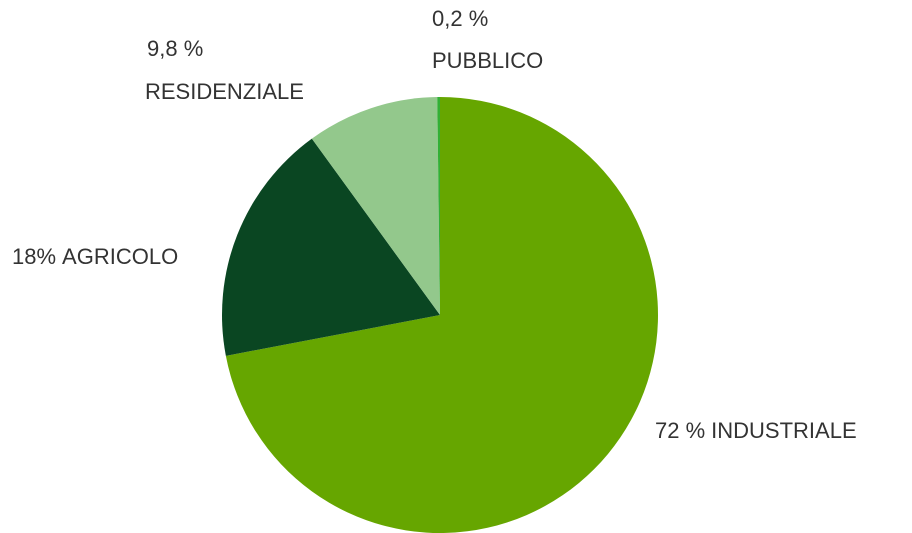 The image size is (912, 533). Describe the element at coordinates (460, 18) in the screenshot. I see `slice-value-label: 0,2 %` at that location.